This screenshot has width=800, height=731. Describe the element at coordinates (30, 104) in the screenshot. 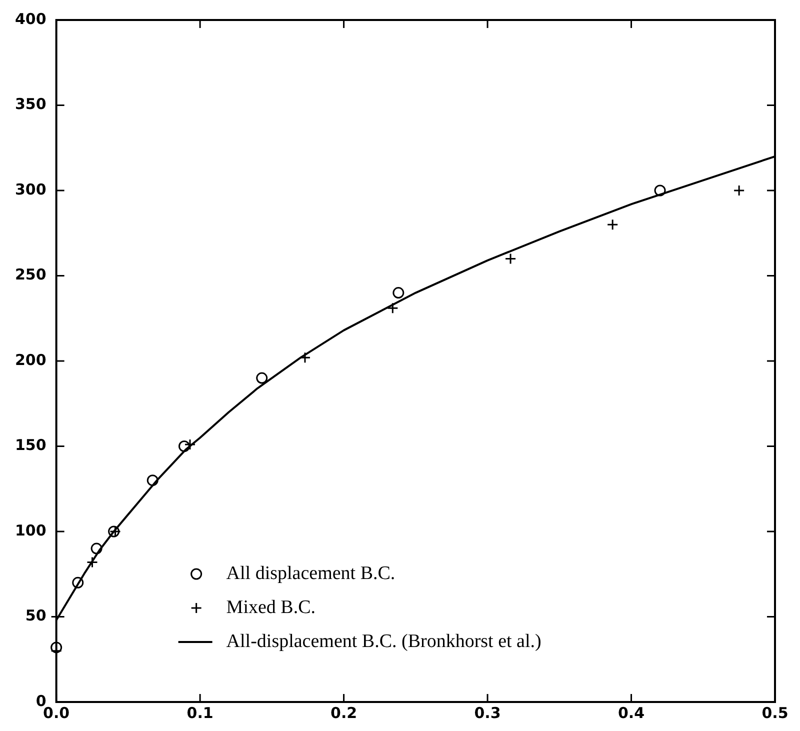

I see `y-tick-label: 350` at that location.